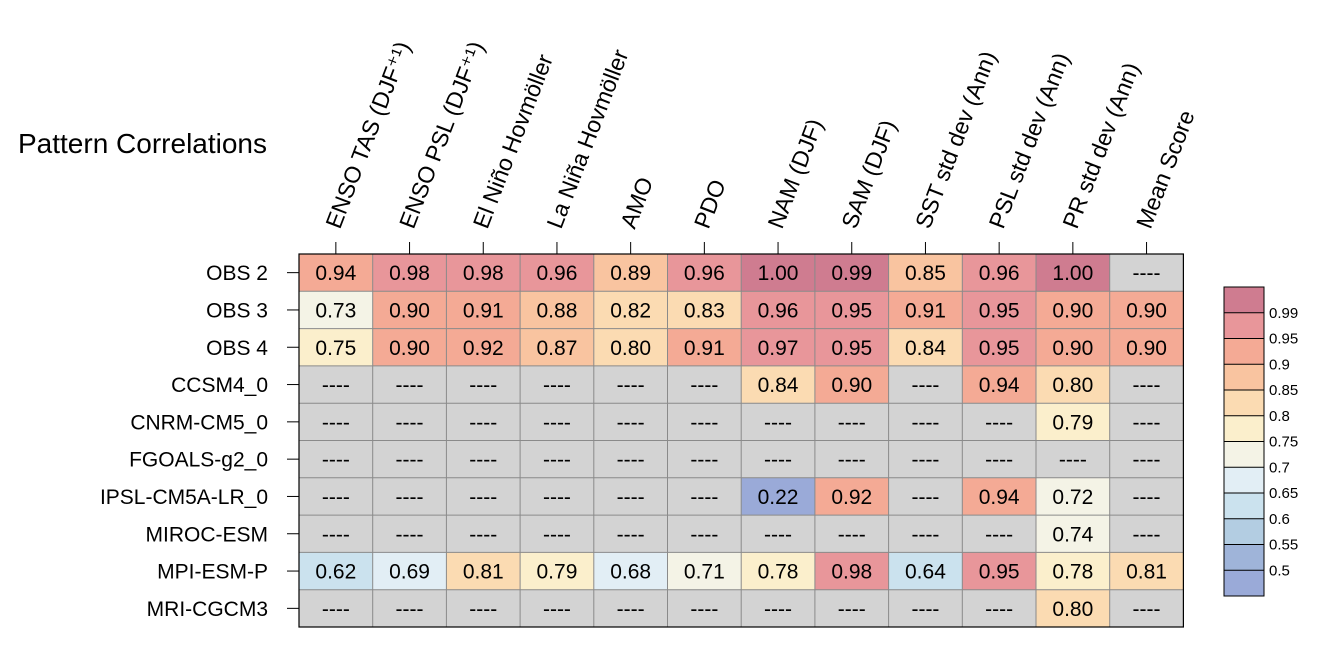 The height and width of the screenshot is (651, 1330). Describe the element at coordinates (630, 572) in the screenshot. I see `cell-value: 0.68` at that location.